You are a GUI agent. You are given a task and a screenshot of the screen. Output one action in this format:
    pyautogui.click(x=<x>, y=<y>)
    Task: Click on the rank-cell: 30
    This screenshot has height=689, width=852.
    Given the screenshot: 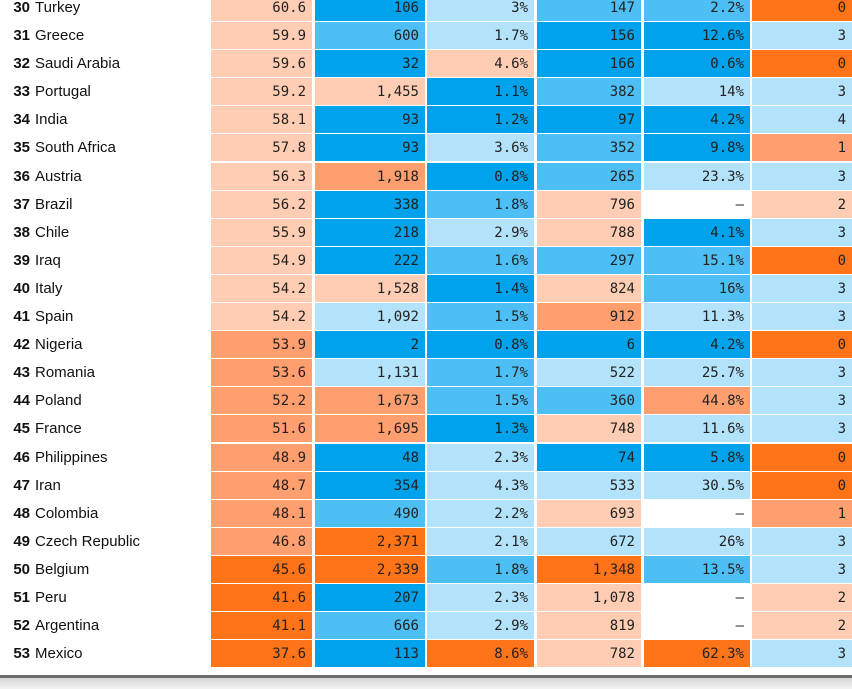 What is the action you would take?
    pyautogui.click(x=21, y=8)
    